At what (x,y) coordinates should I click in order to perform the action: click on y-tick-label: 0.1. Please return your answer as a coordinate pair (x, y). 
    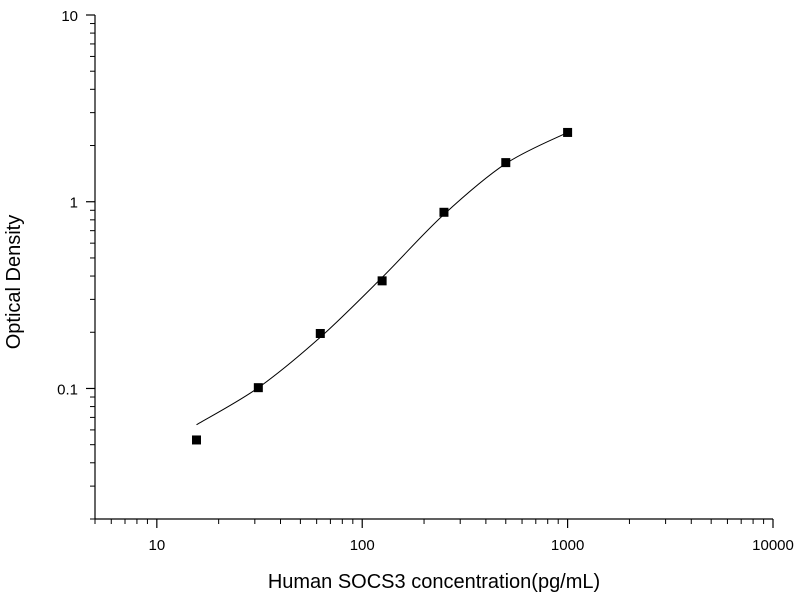
    Looking at the image, I should click on (67, 389).